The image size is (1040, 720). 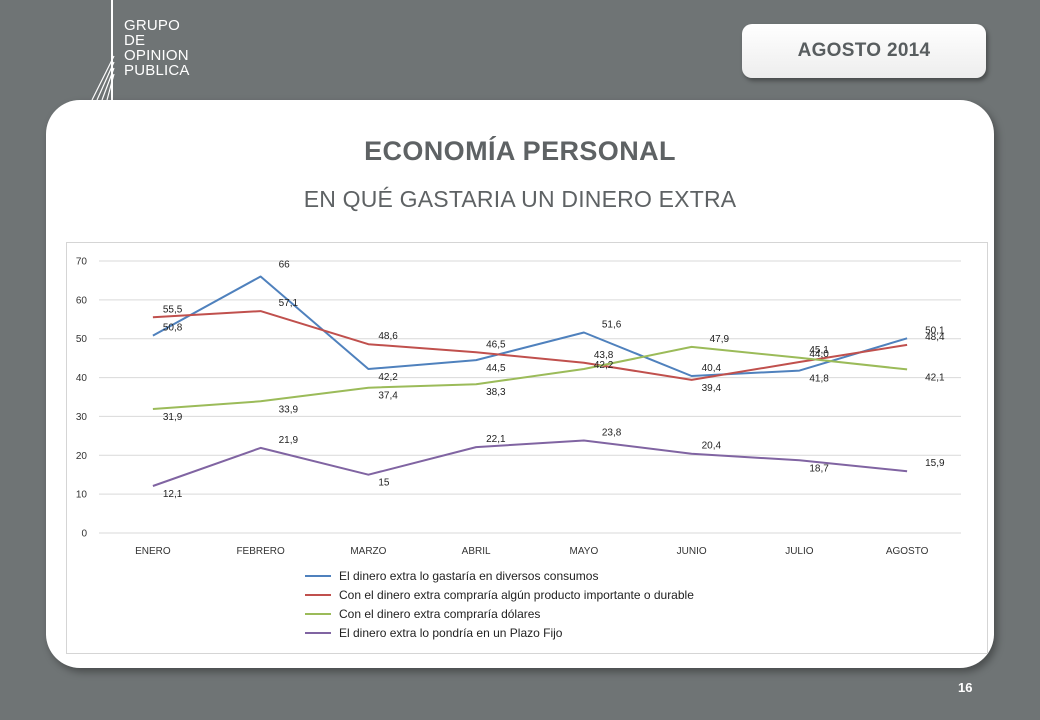 I want to click on y-tick-label: 20, so click(x=82, y=456).